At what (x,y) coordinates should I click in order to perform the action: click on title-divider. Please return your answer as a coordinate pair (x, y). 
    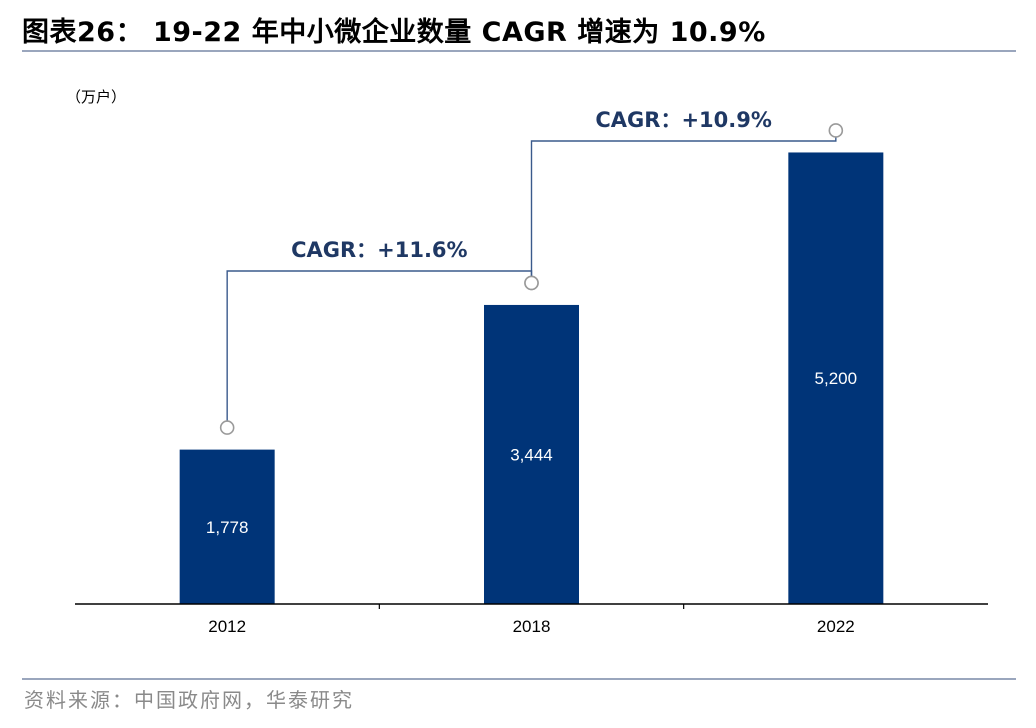
    Looking at the image, I should click on (519, 51).